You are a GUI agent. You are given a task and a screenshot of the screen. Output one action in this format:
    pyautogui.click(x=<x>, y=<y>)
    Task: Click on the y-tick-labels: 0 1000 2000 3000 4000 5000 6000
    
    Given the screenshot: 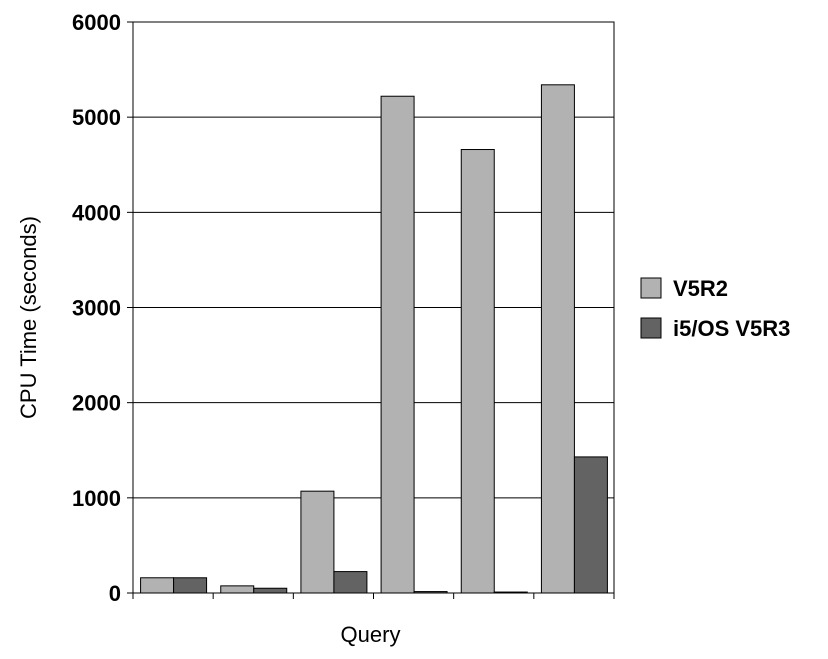 What is the action you would take?
    pyautogui.click(x=96, y=308)
    